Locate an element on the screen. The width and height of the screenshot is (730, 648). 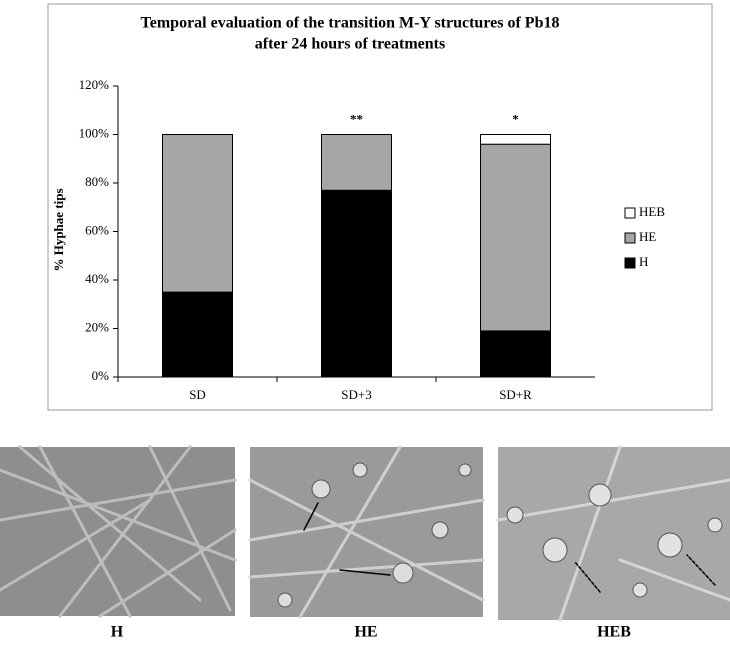
legend-label: HEB is located at coordinates (652, 211).